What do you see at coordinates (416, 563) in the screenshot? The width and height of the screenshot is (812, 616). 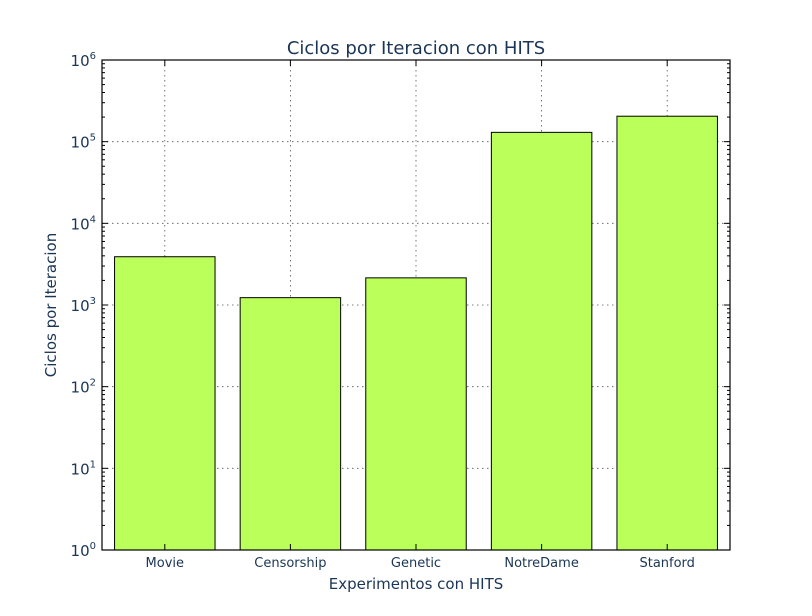 I see `x-tick-label: Genetic` at bounding box center [416, 563].